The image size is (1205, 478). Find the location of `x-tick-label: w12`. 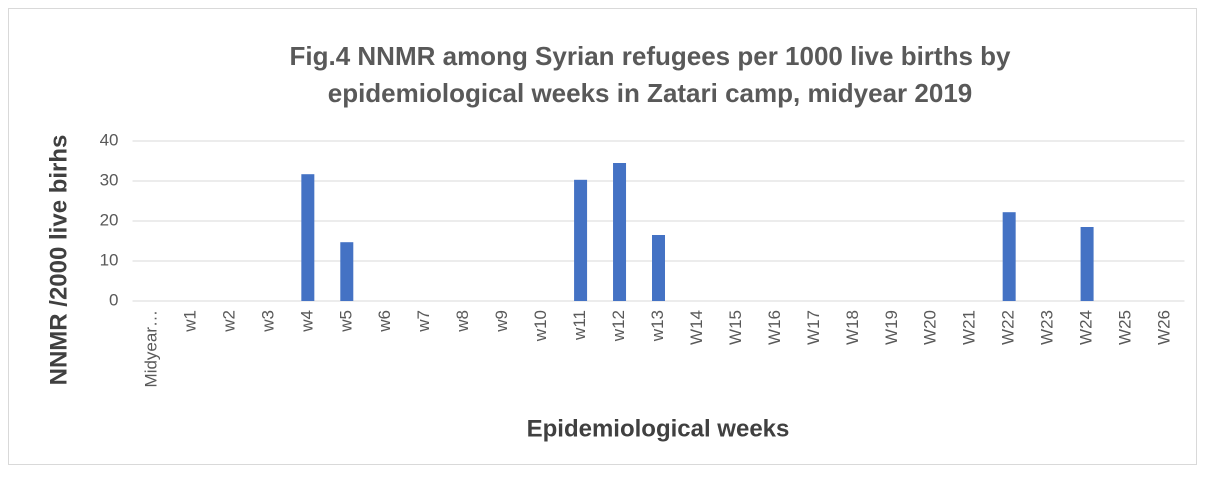

x-tick-label: w12 is located at coordinates (618, 326).